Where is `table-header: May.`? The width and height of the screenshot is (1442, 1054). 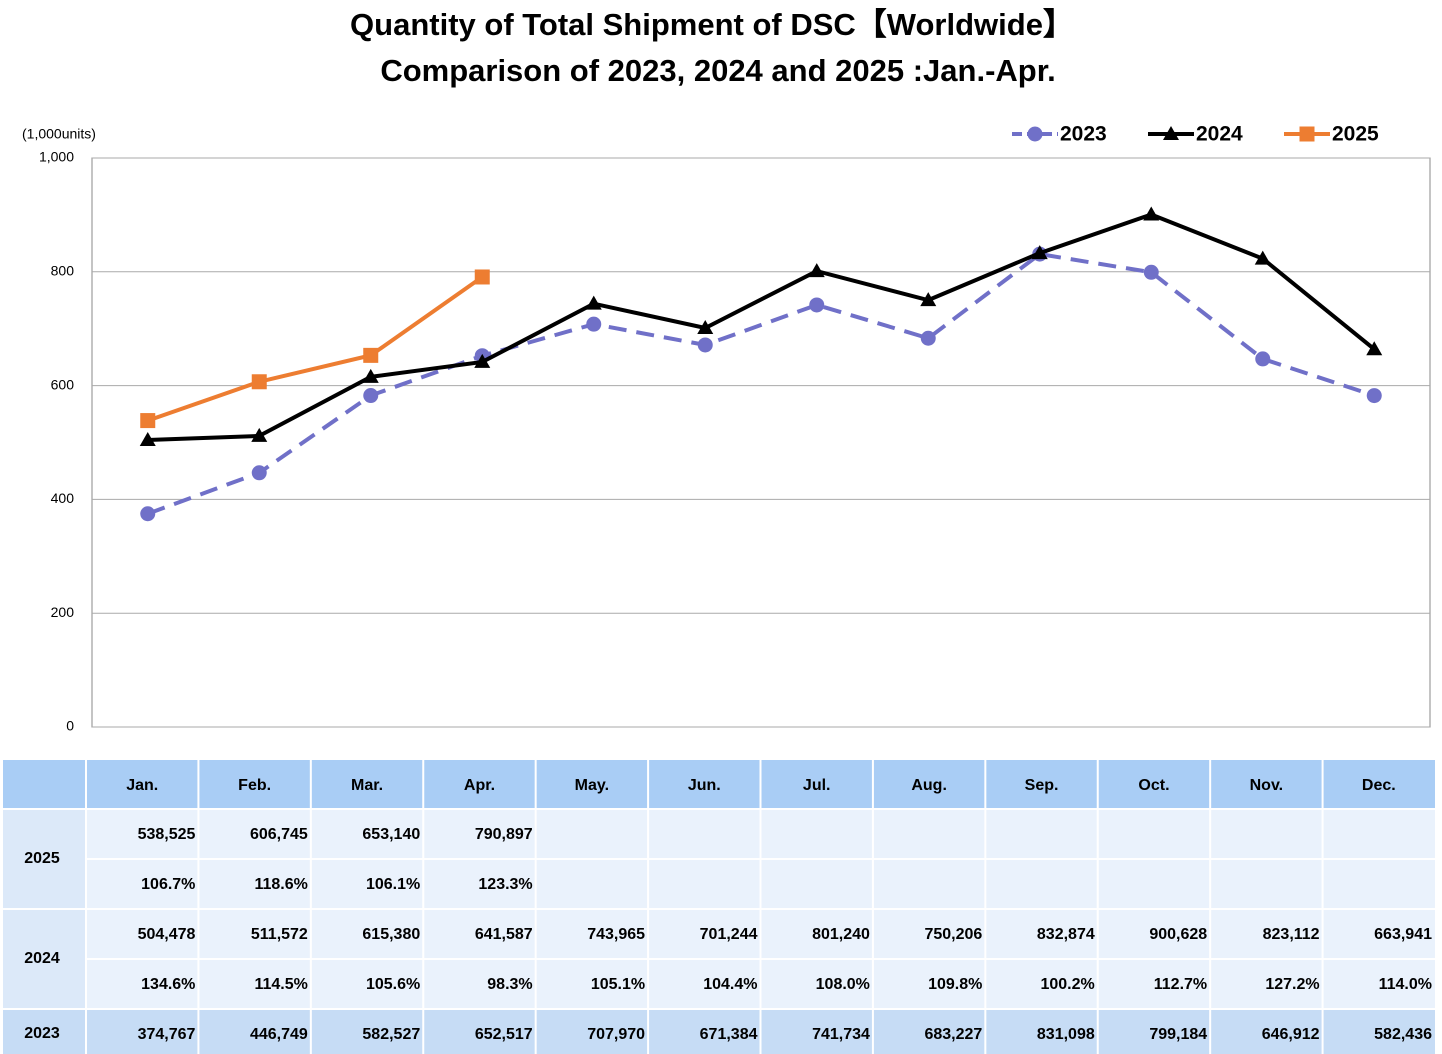 table-header: May. is located at coordinates (592, 785).